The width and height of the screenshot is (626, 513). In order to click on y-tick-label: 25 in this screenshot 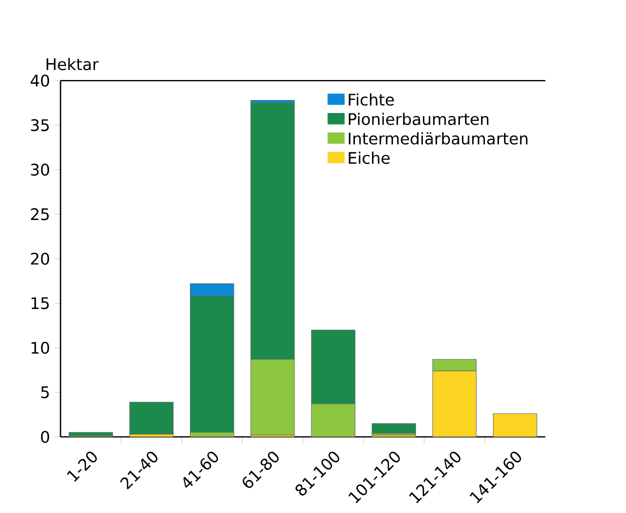, I will do `click(40, 214)`.